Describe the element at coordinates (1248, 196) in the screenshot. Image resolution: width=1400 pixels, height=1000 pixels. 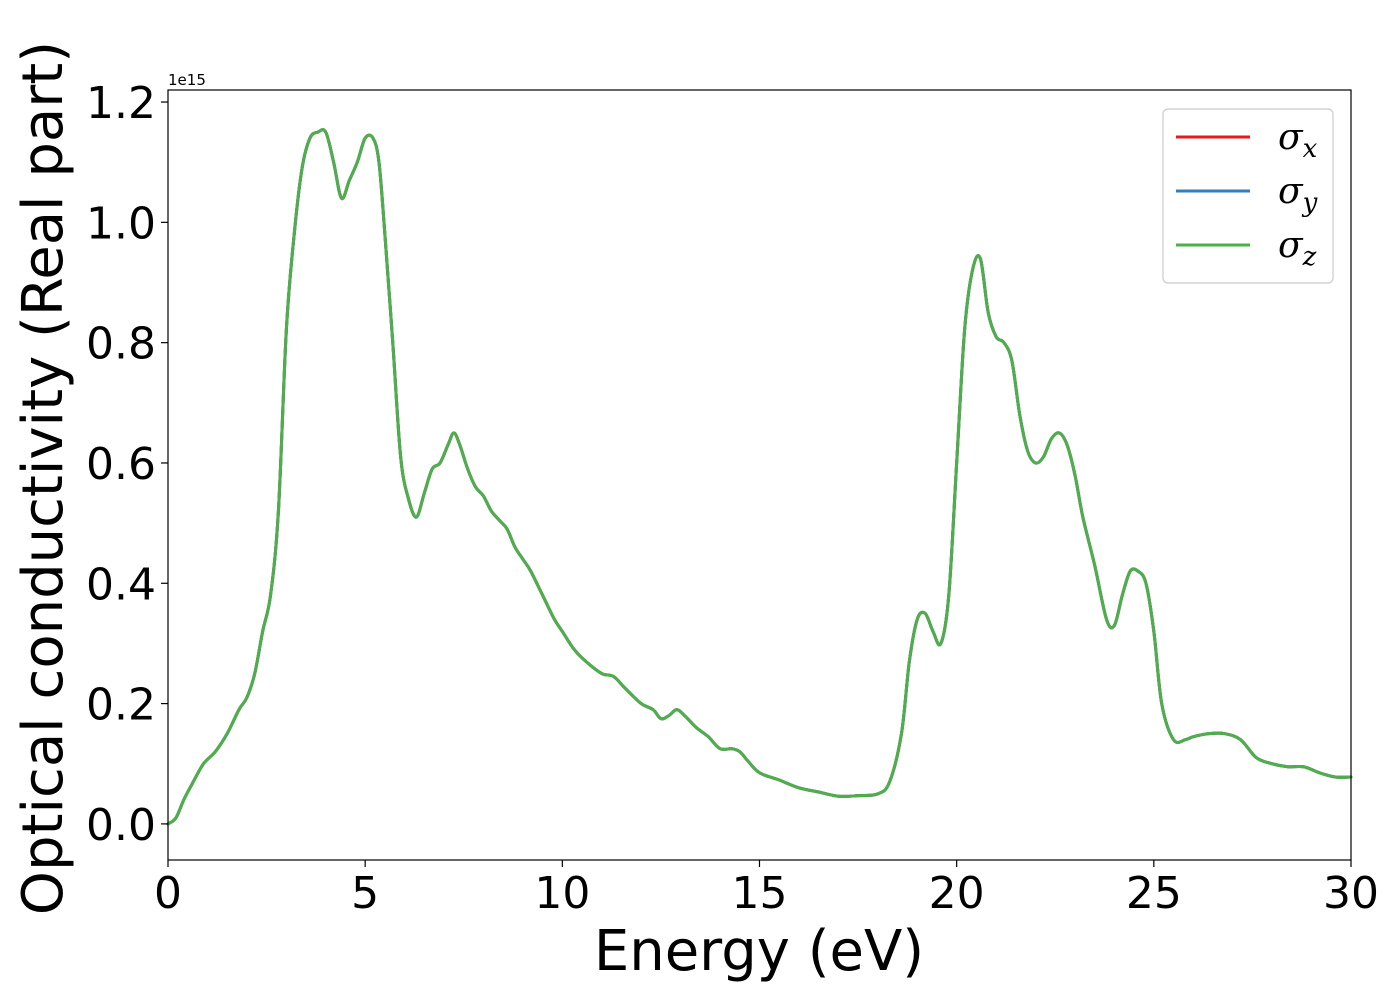
I see `legend-box` at that location.